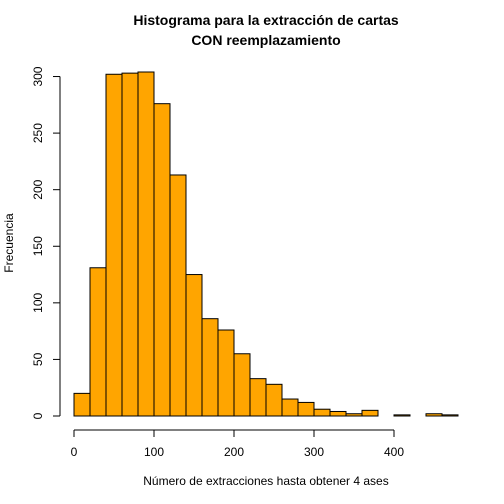 The width and height of the screenshot is (504, 504). What do you see at coordinates (38, 246) in the screenshot?
I see `y-tick-label: 150` at bounding box center [38, 246].